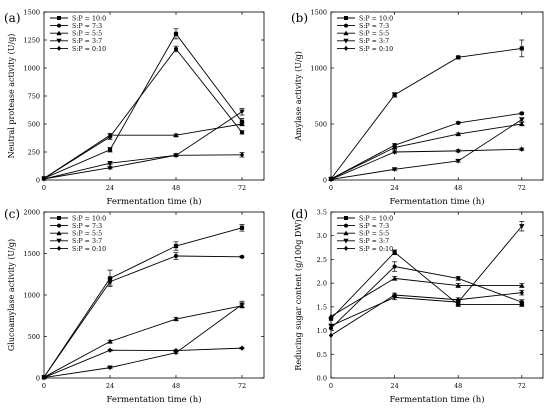 This screenshot has height=408, width=550. What do you see at coordinates (298, 294) in the screenshot?
I see `y-axis-label: Reducing sugar content (g/100g DW)` at bounding box center [298, 294].